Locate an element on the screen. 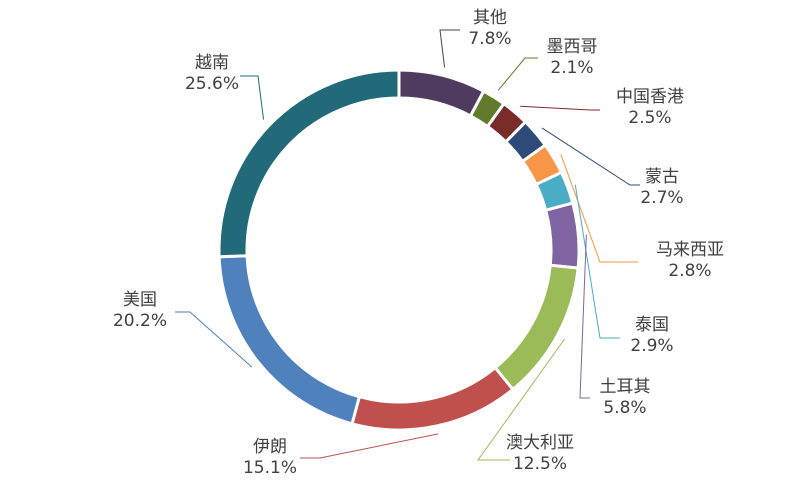  slice-value-label: 25.6% is located at coordinates (212, 84).